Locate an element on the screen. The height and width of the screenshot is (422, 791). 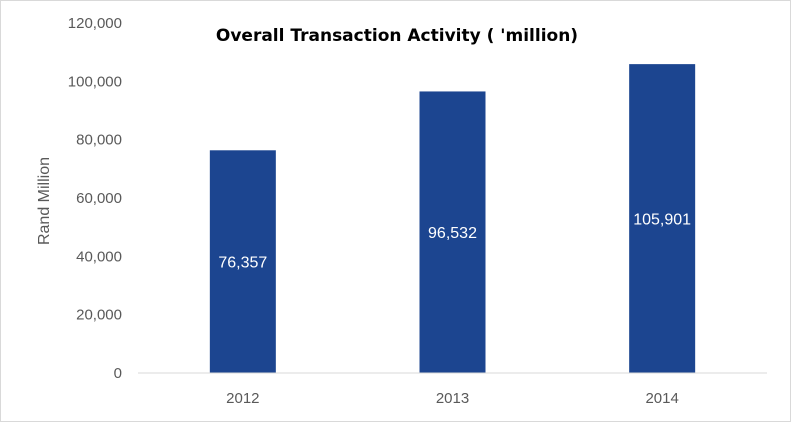
y-tick-label: 80,000 is located at coordinates (99, 140).